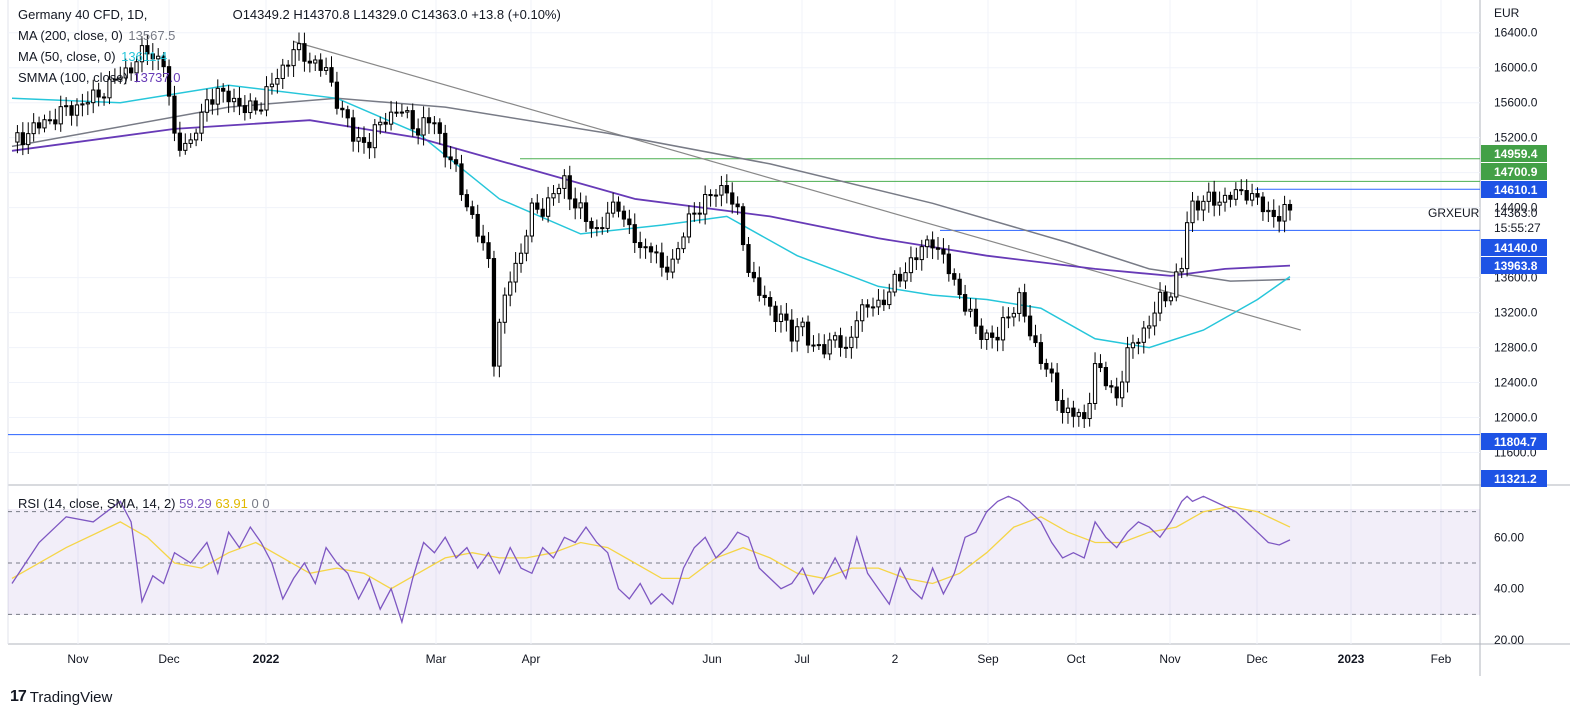  I want to click on smma100-value: 13737.0, so click(157, 77).